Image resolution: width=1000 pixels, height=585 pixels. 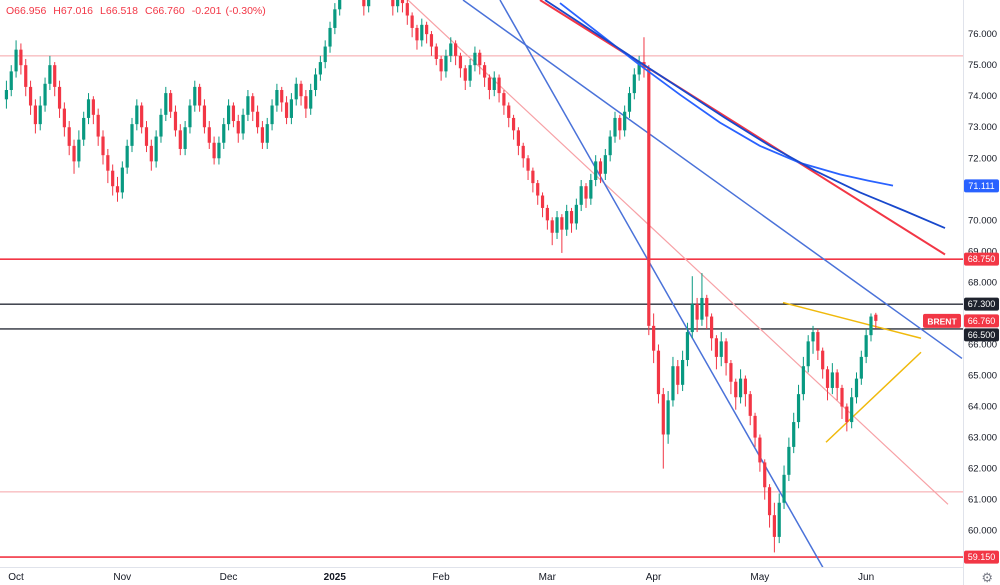 I want to click on price-tick: 73.000, so click(x=982, y=127).